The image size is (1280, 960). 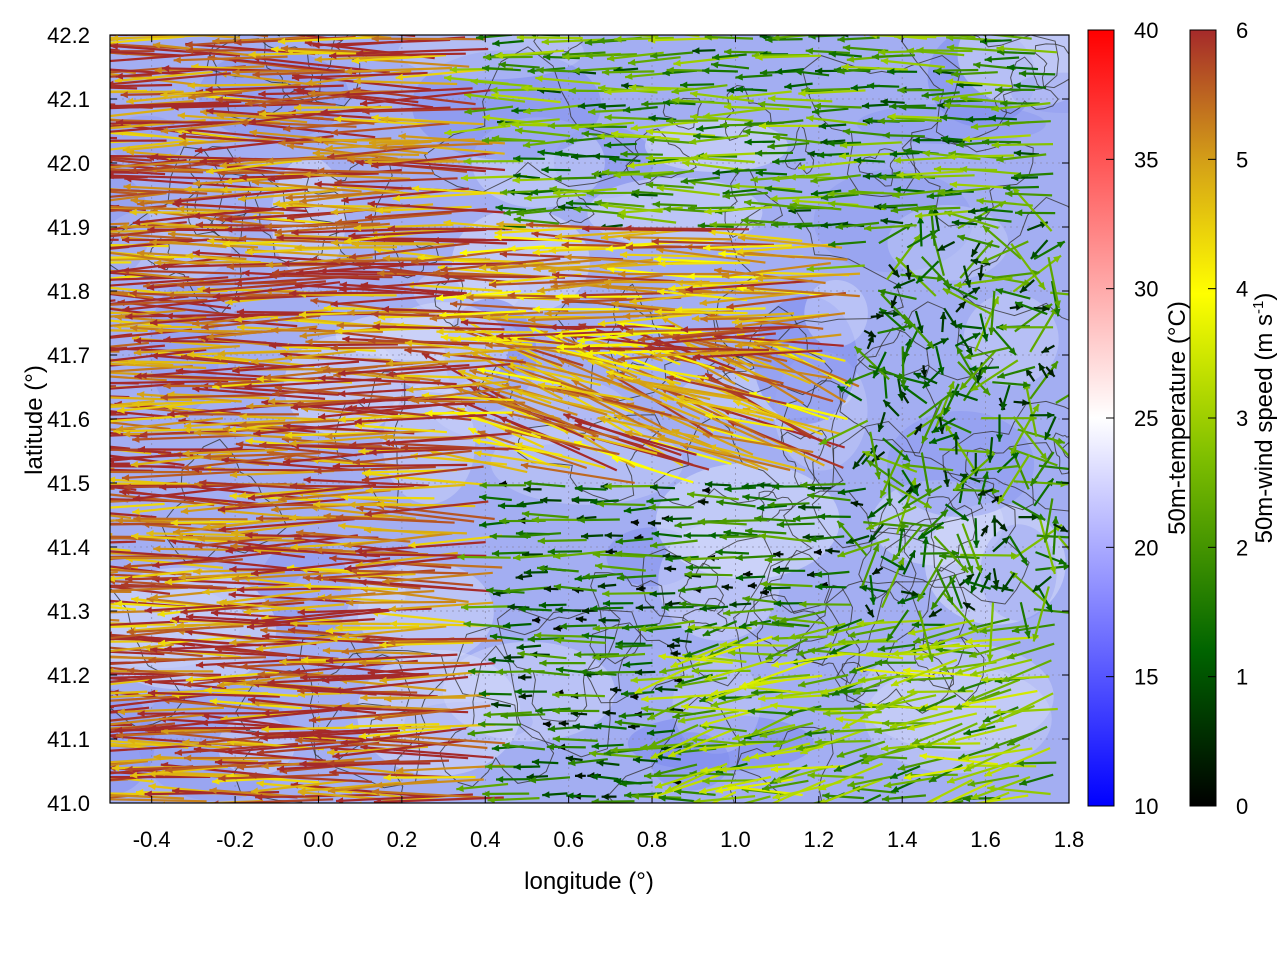 I want to click on y-tick-label: 41.5, so click(x=68, y=483).